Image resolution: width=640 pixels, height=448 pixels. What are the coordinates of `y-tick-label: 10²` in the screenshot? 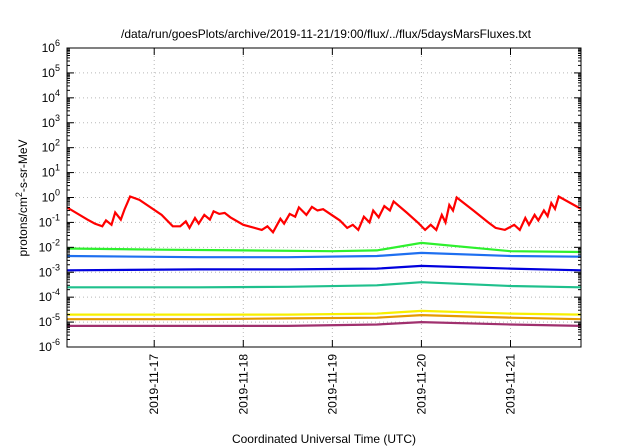 It's located at (51, 146).